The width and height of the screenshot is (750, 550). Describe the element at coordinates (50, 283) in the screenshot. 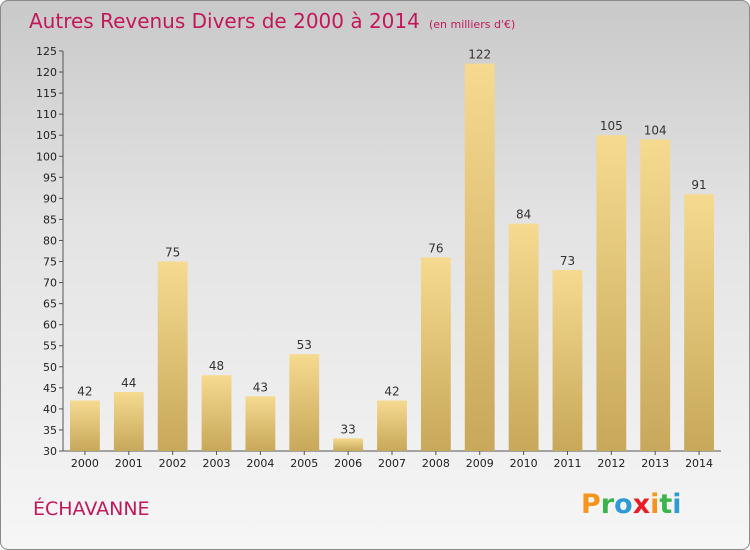

I see `y-tick-label: 70` at that location.